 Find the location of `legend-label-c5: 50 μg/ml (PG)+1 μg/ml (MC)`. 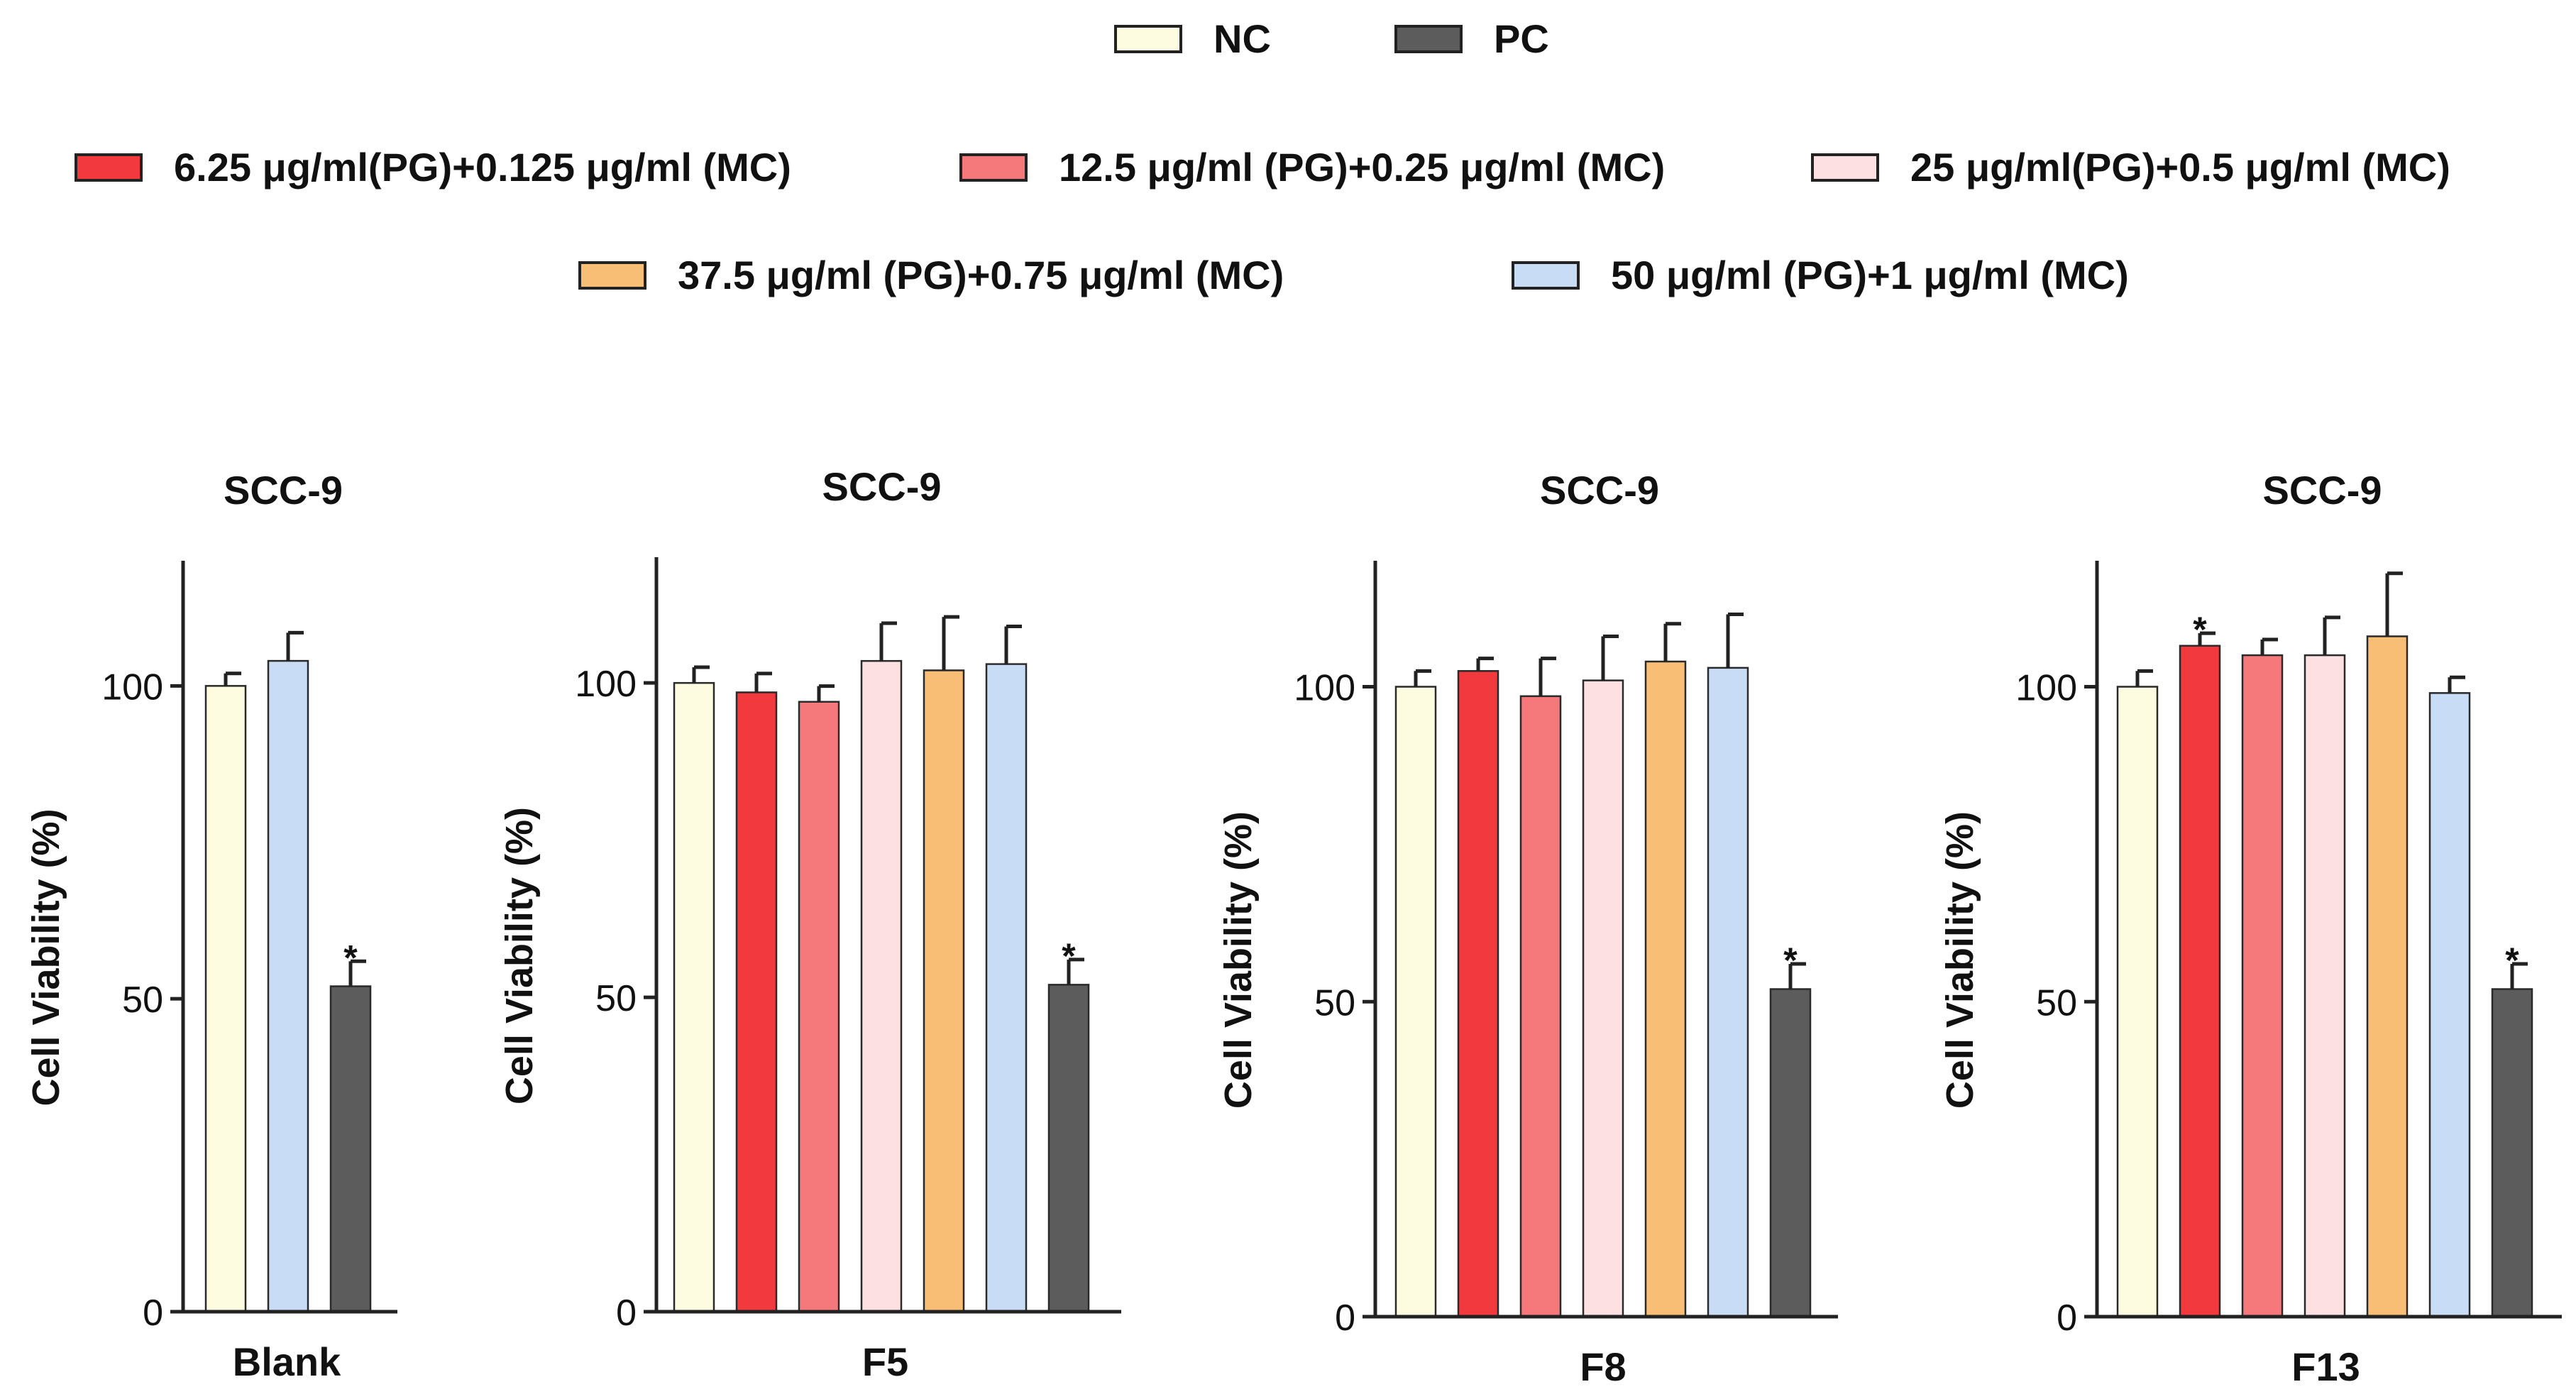

legend-label-c5: 50 μg/ml (PG)+1 μg/ml (MC) is located at coordinates (1870, 275).